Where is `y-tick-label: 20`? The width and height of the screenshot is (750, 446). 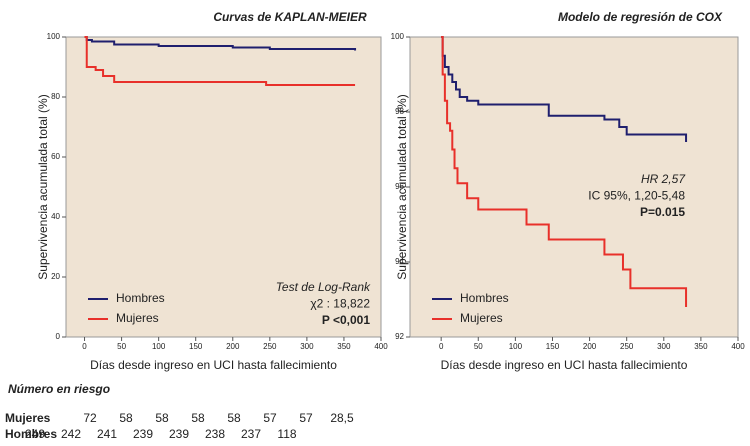 y-tick-label: 20 is located at coordinates (55, 276).